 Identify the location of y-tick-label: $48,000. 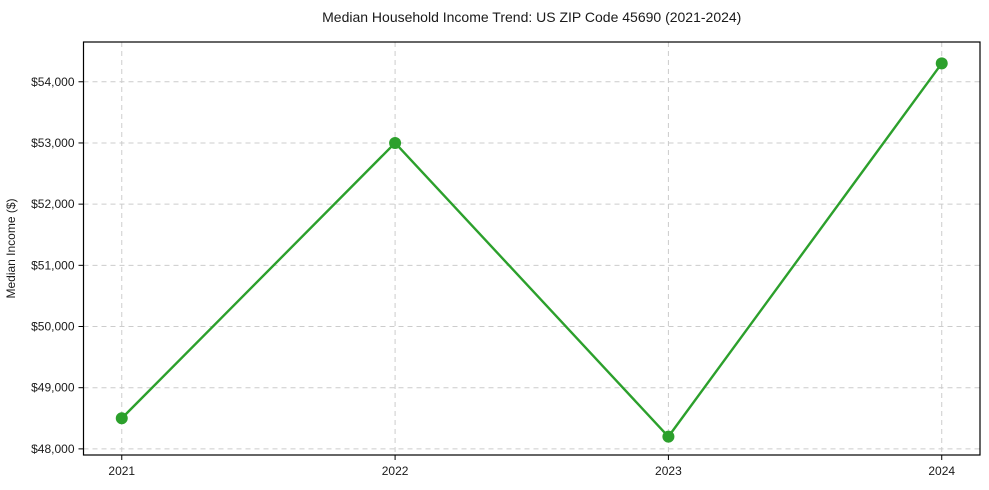
(53, 449).